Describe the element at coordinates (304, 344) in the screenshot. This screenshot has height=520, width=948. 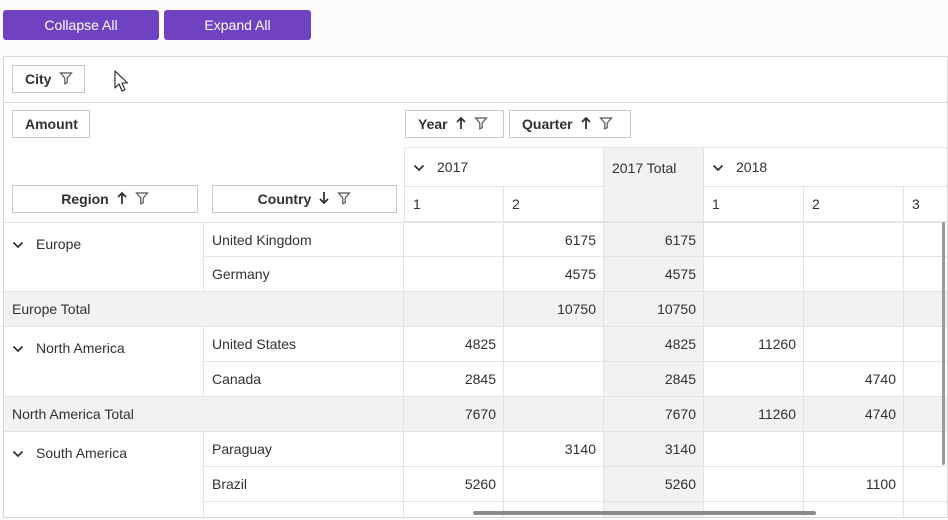
I see `country-cell: United States` at that location.